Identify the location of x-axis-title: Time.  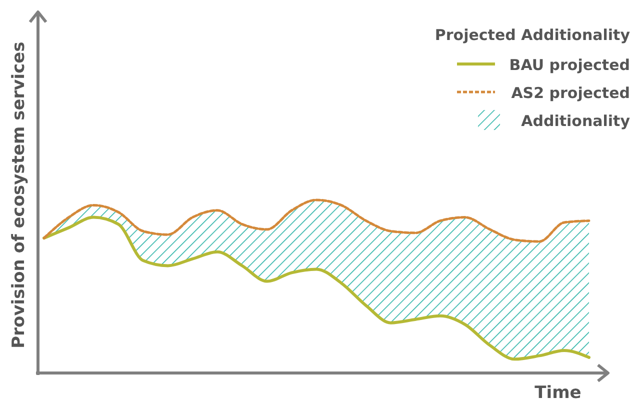
(558, 392).